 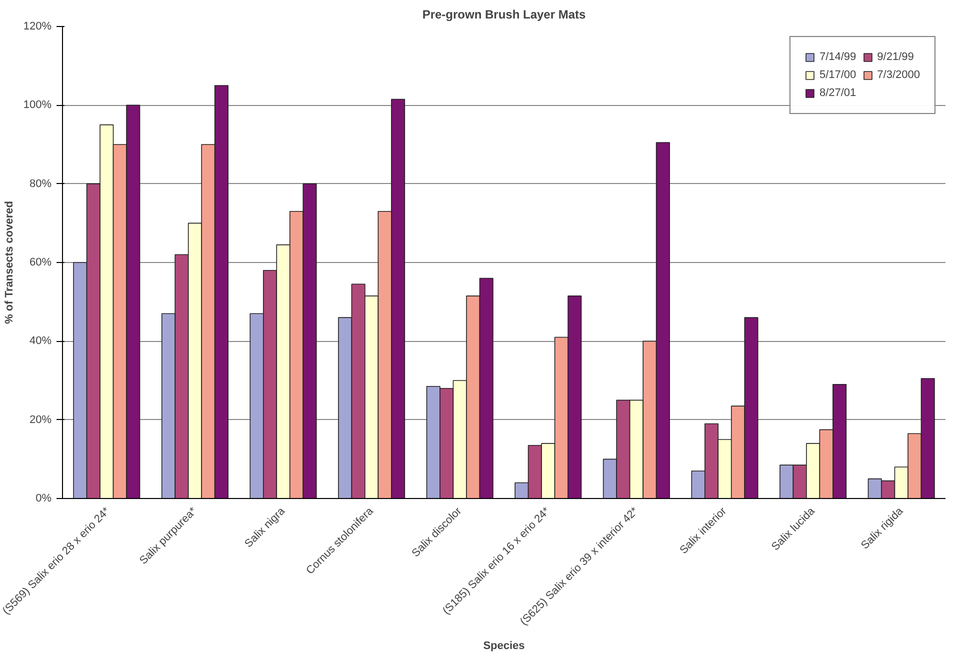 I want to click on chart-title: Pre-grown Brush Layer Mats, so click(x=504, y=15).